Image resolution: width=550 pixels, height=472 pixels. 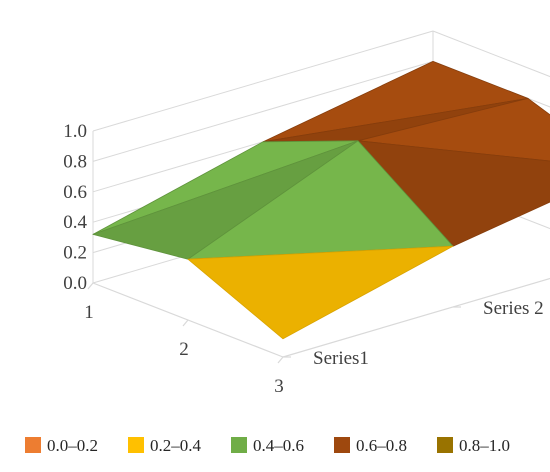 What do you see at coordinates (341, 358) in the screenshot?
I see `series-tick-label-0: Series1` at bounding box center [341, 358].